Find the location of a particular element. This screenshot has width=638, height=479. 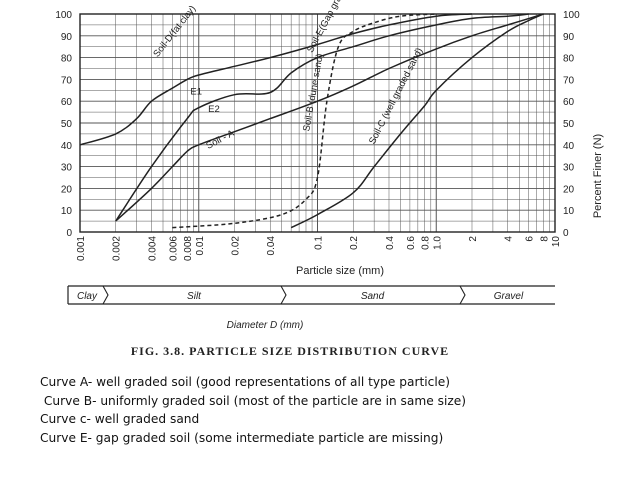

band-label-sand: Sand is located at coordinates (373, 296).